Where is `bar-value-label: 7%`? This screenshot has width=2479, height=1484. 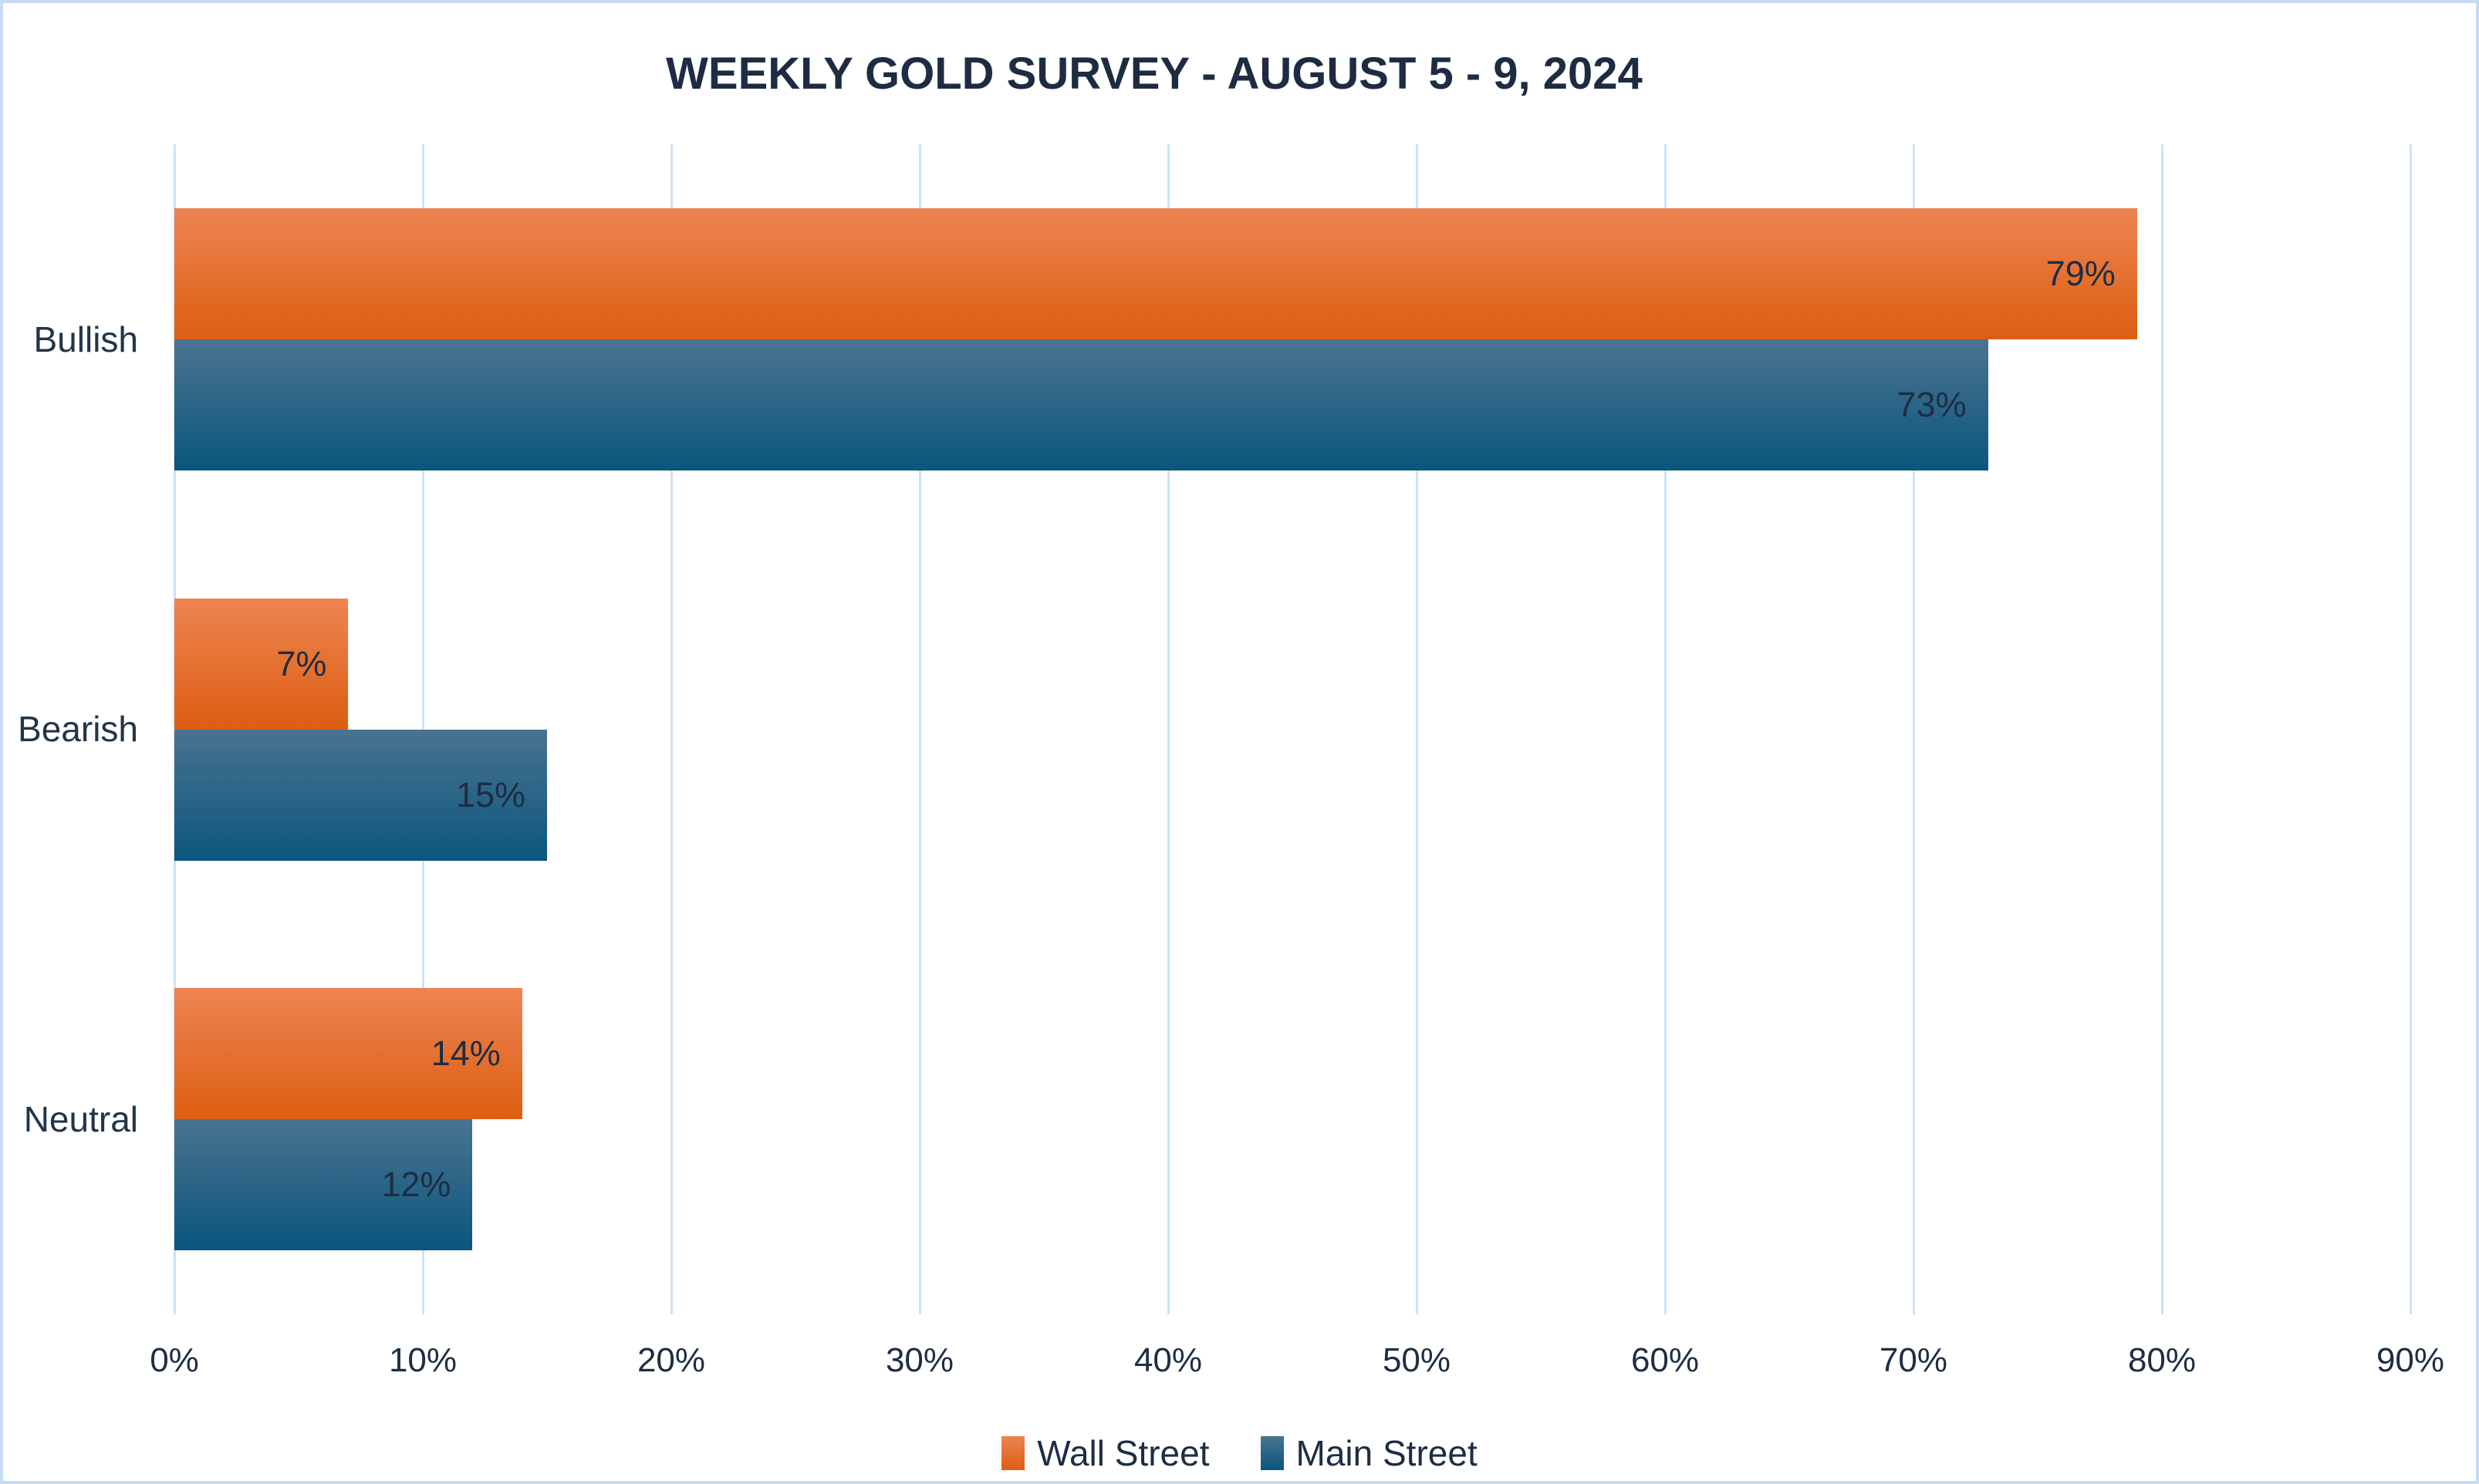 bar-value-label: 7% is located at coordinates (301, 663).